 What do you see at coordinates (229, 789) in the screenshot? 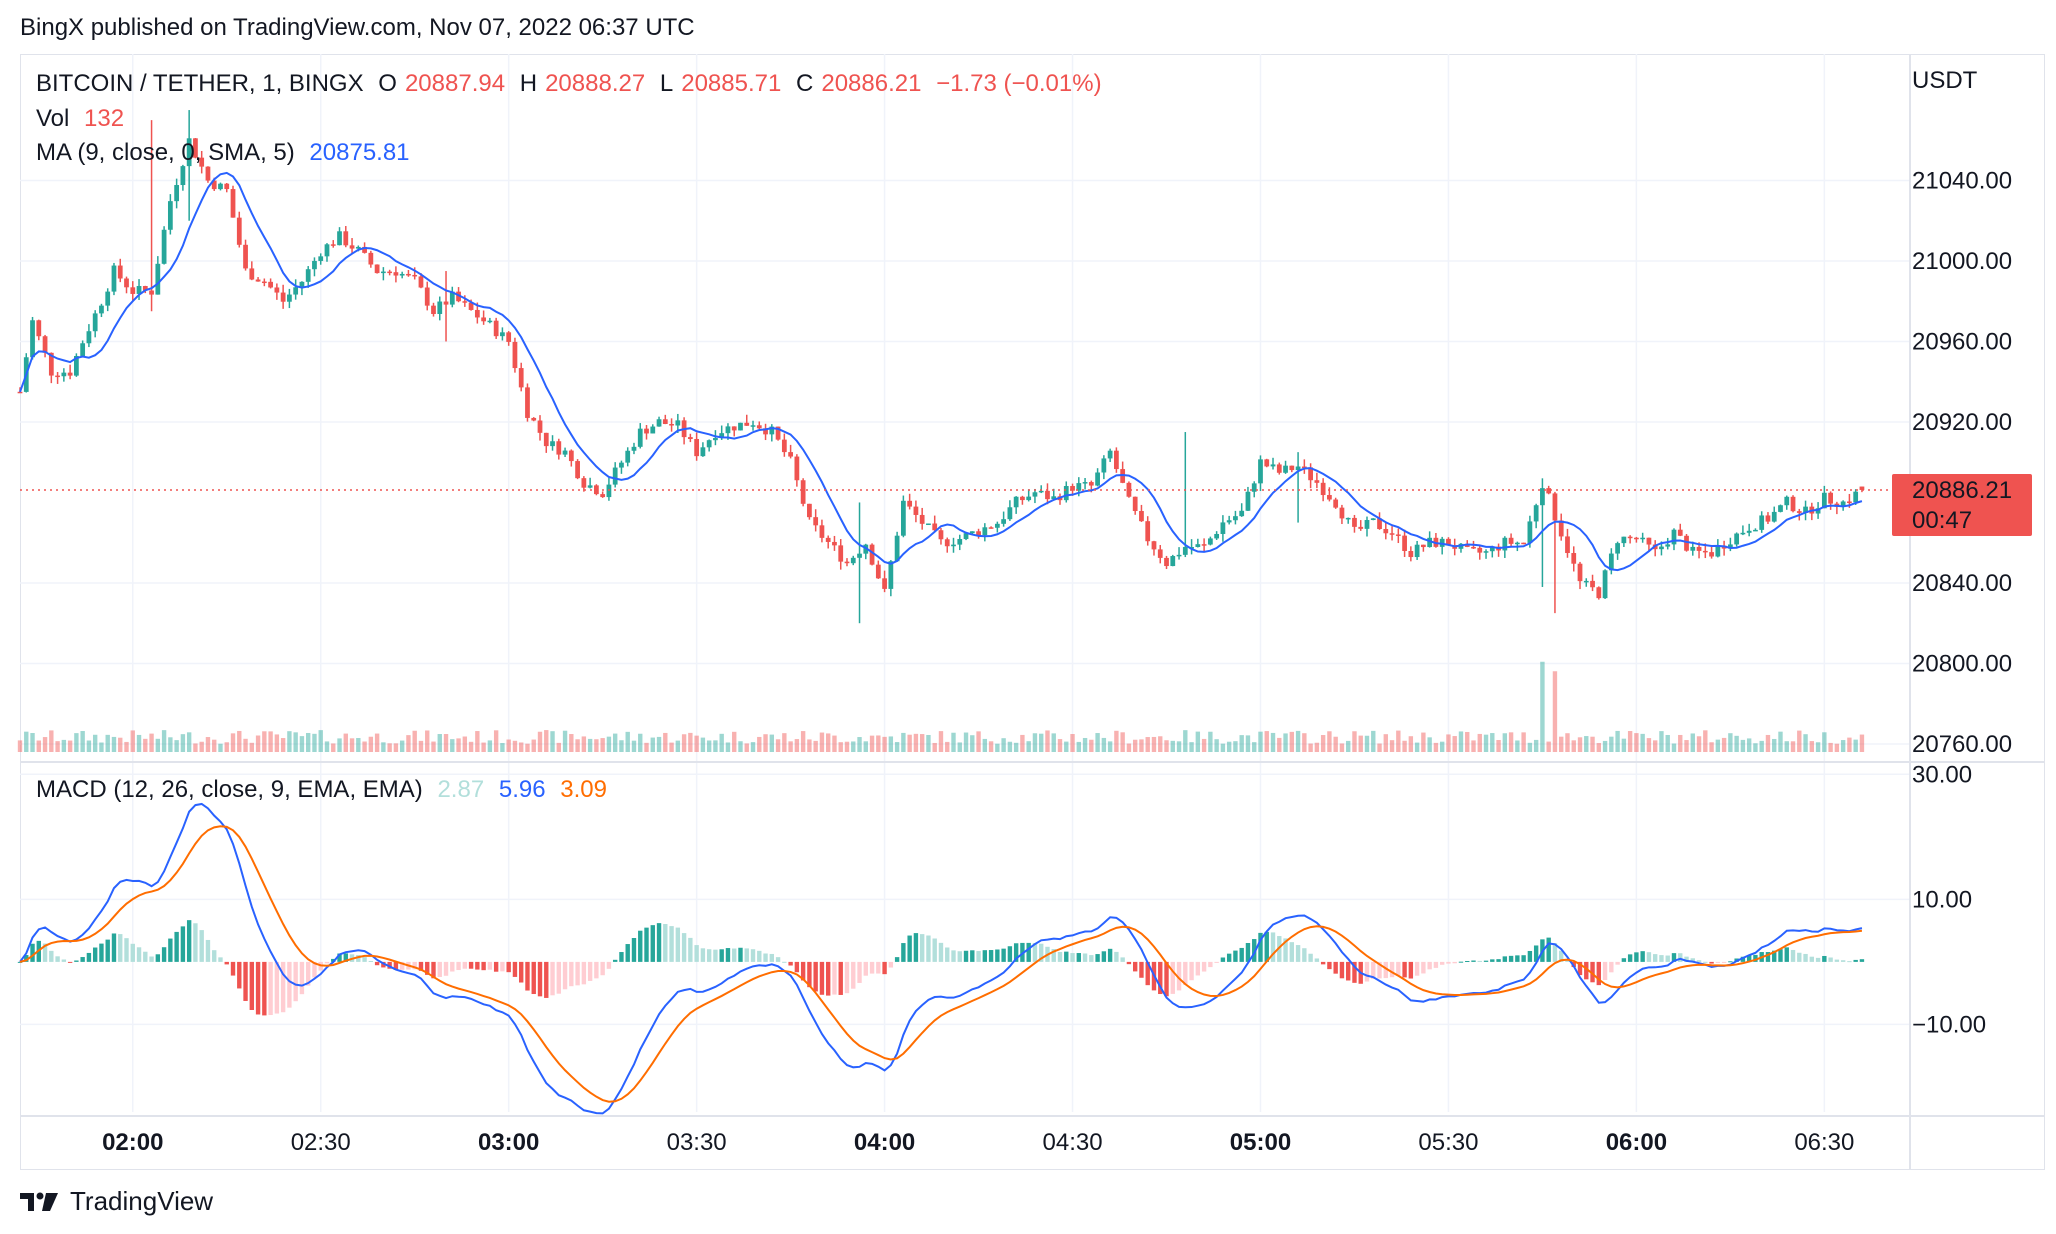
I see `macd-label: MACD (12, 26, close, 9, EMA, EMA)` at bounding box center [229, 789].